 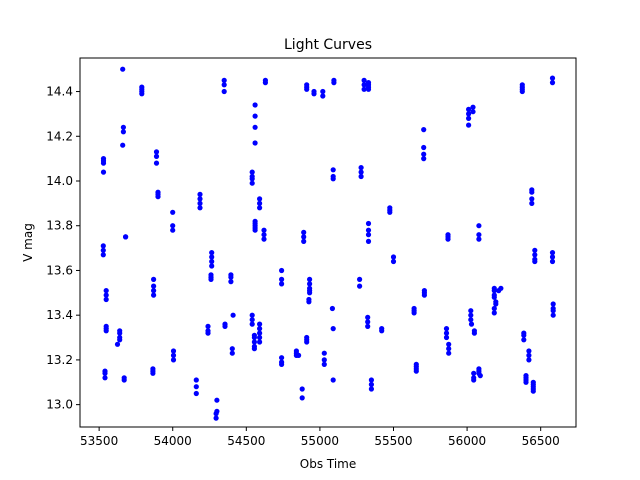 I want to click on y-tick-label: 13.0, so click(x=59, y=405).